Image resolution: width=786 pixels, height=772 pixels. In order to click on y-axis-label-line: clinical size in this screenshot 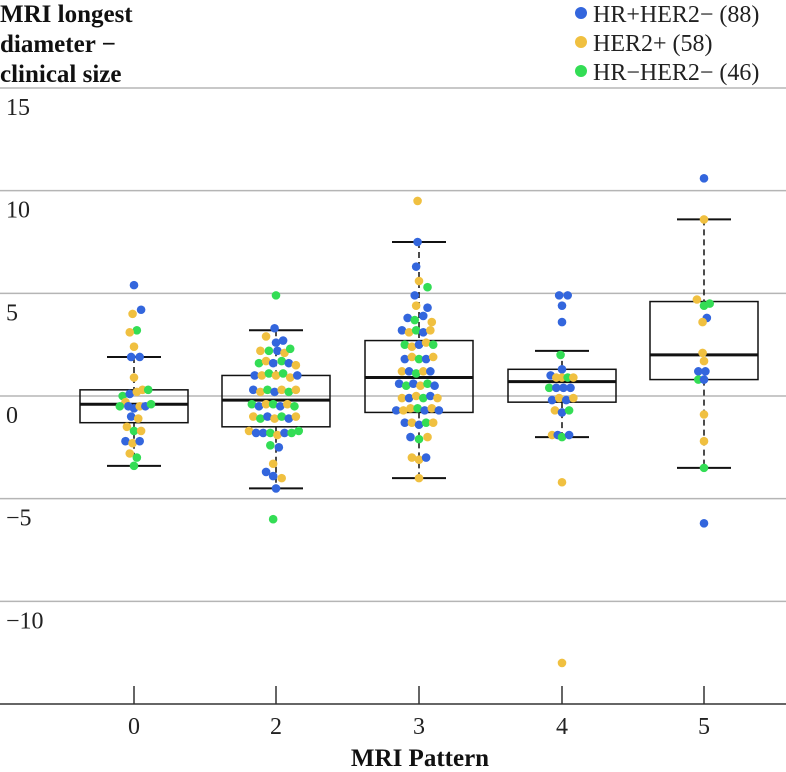, I will do `click(61, 74)`.